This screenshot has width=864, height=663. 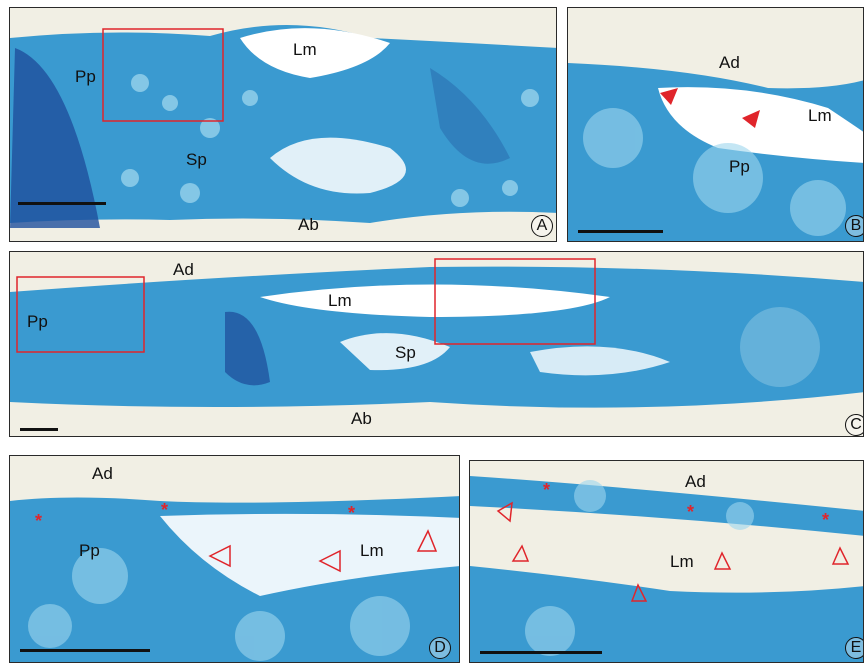 I want to click on panel-b-micrograph, so click(x=715, y=124).